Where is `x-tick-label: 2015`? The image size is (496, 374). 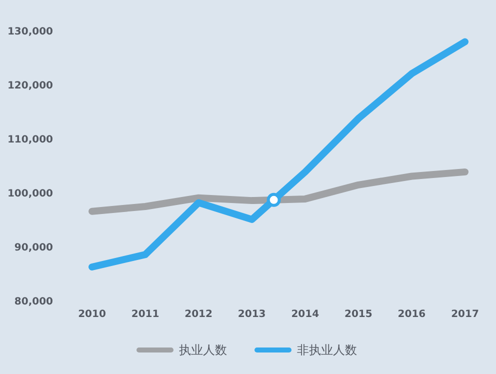 x-tick-label: 2015 is located at coordinates (358, 314).